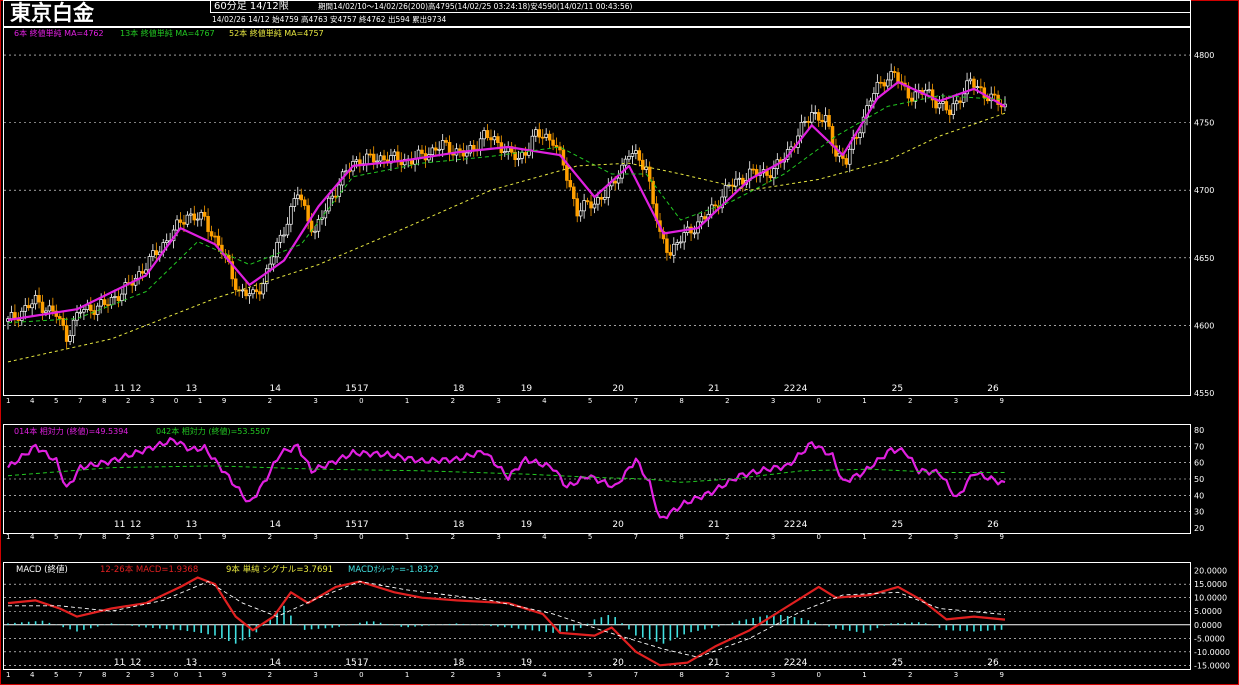 The image size is (1239, 685). I want to click on macd-tick-label: 10.0000, so click(1210, 598).